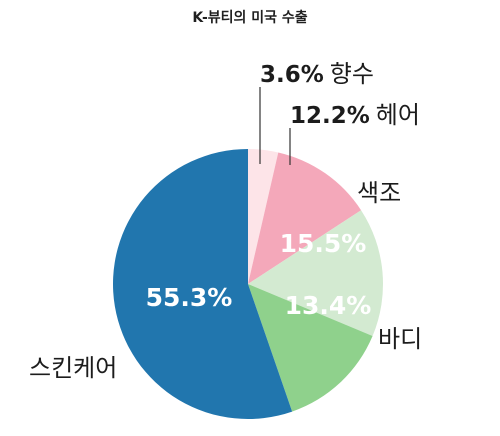 Image resolution: width=500 pixels, height=436 pixels. What do you see at coordinates (305, 218) in the screenshot?
I see `pie-slice-hair` at bounding box center [305, 218].